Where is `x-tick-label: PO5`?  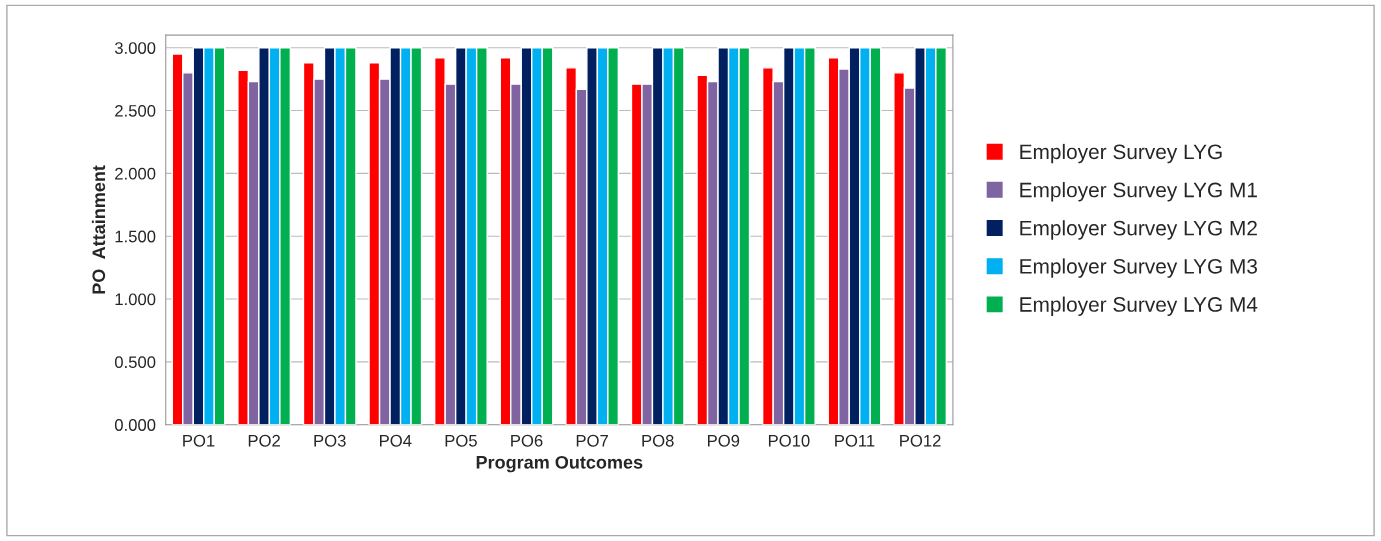
x-tick-label: PO5 is located at coordinates (461, 440).